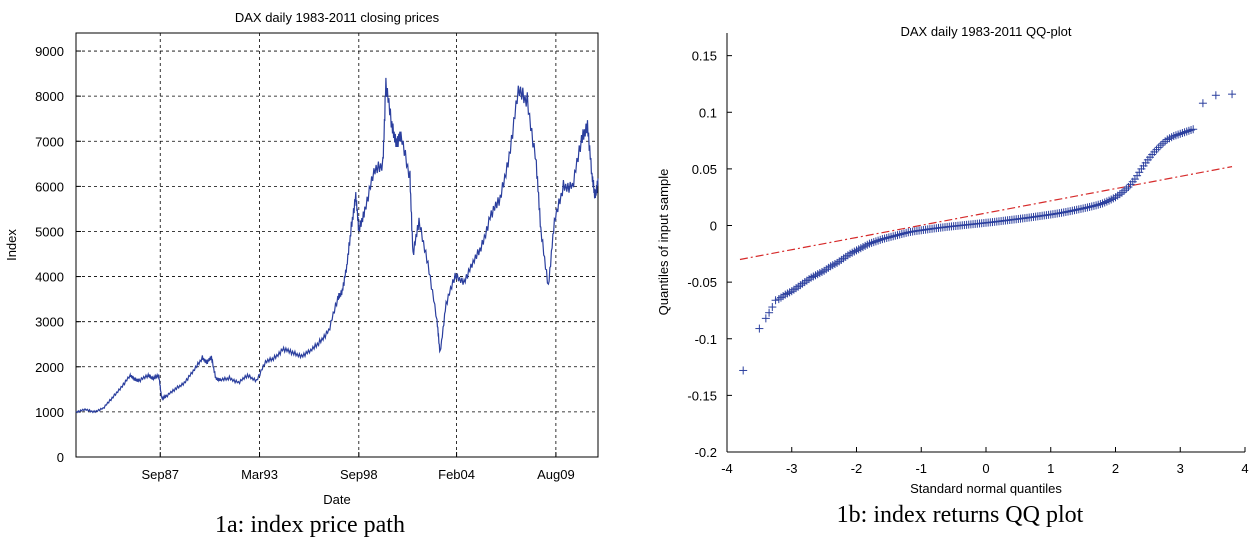 The height and width of the screenshot is (556, 1258). Describe the element at coordinates (11, 245) in the screenshot. I see `price-path-ylabel: Index` at that location.